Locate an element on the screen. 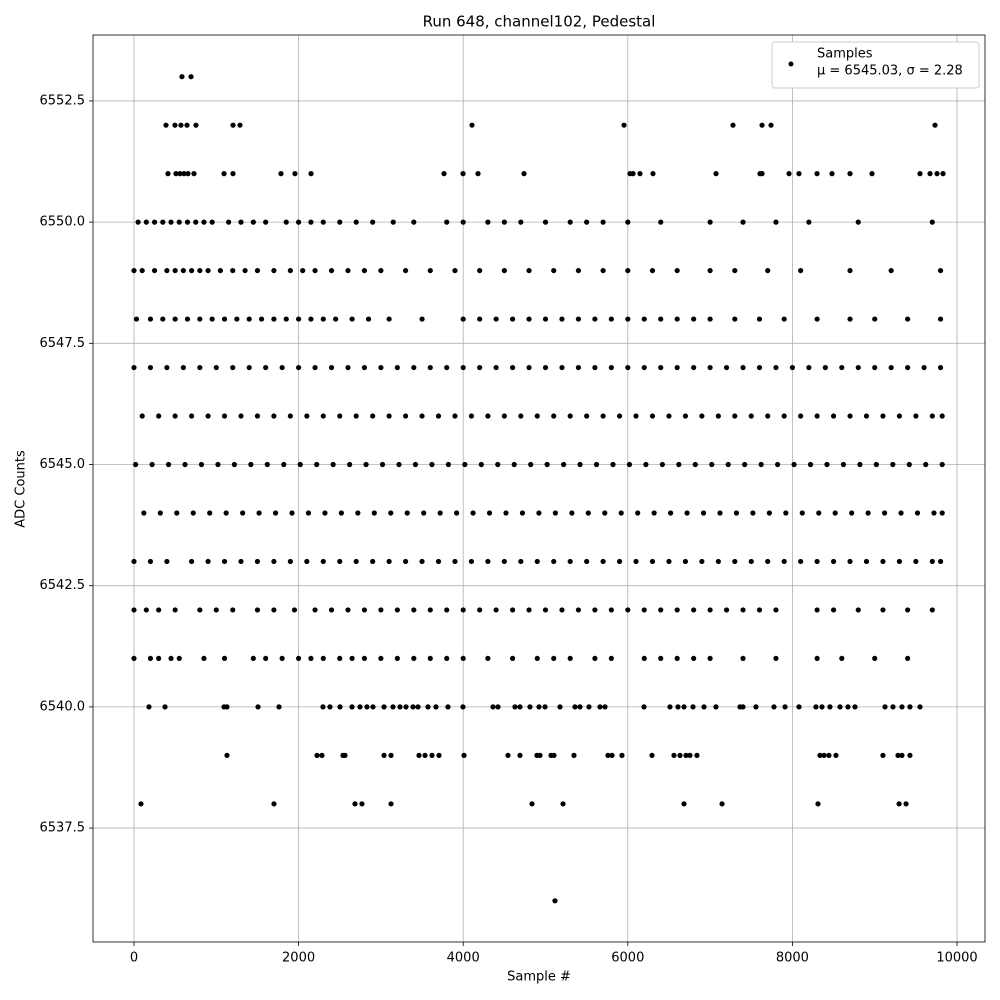  x-tick-label: 0 is located at coordinates (134, 958).